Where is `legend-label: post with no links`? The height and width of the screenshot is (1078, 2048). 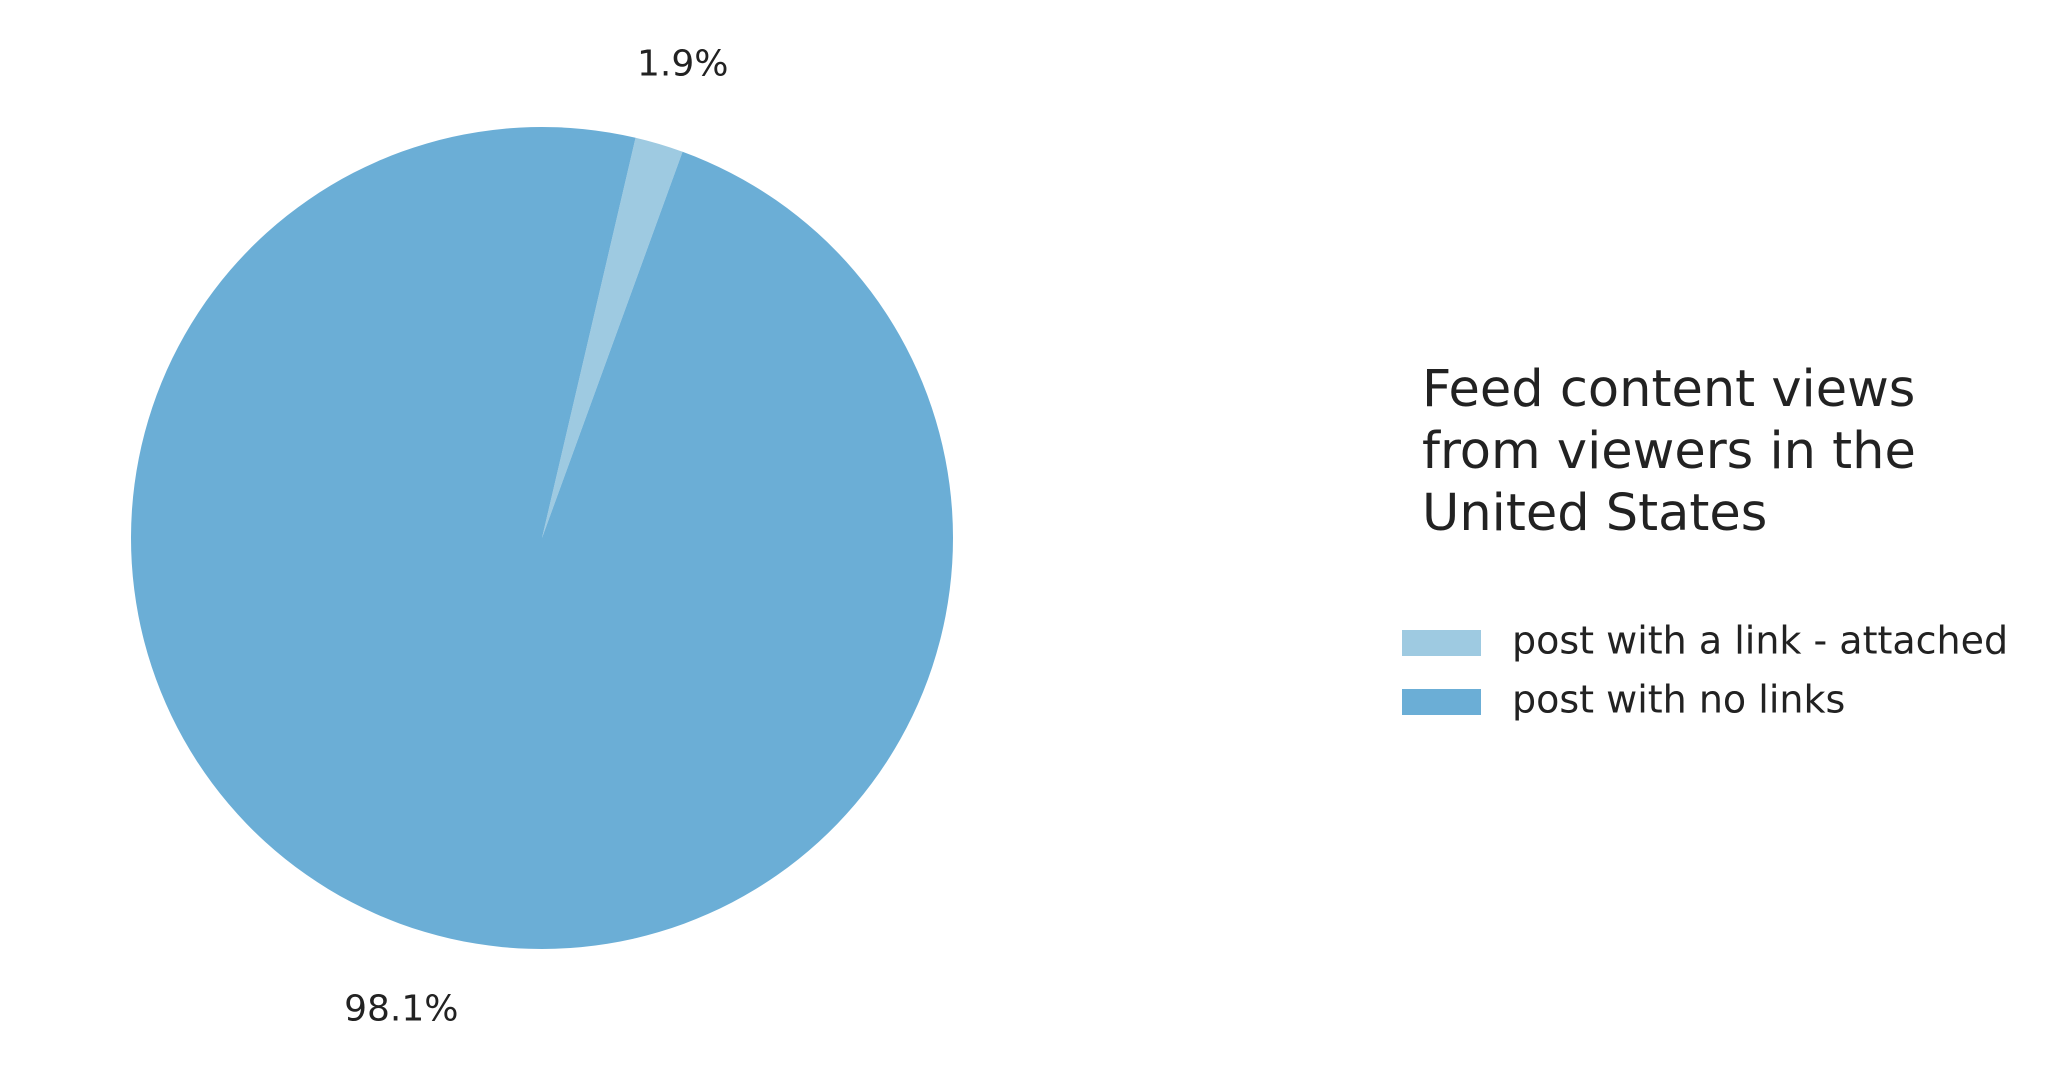
legend-label: post with no links is located at coordinates (1678, 700).